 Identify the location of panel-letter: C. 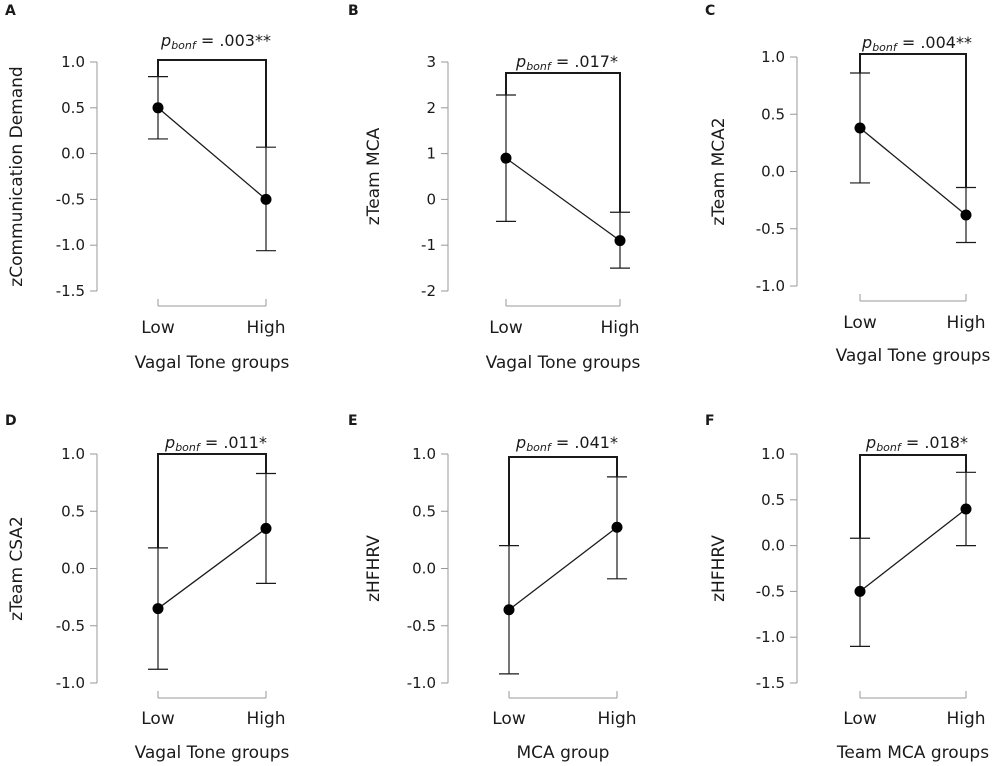
(710, 11).